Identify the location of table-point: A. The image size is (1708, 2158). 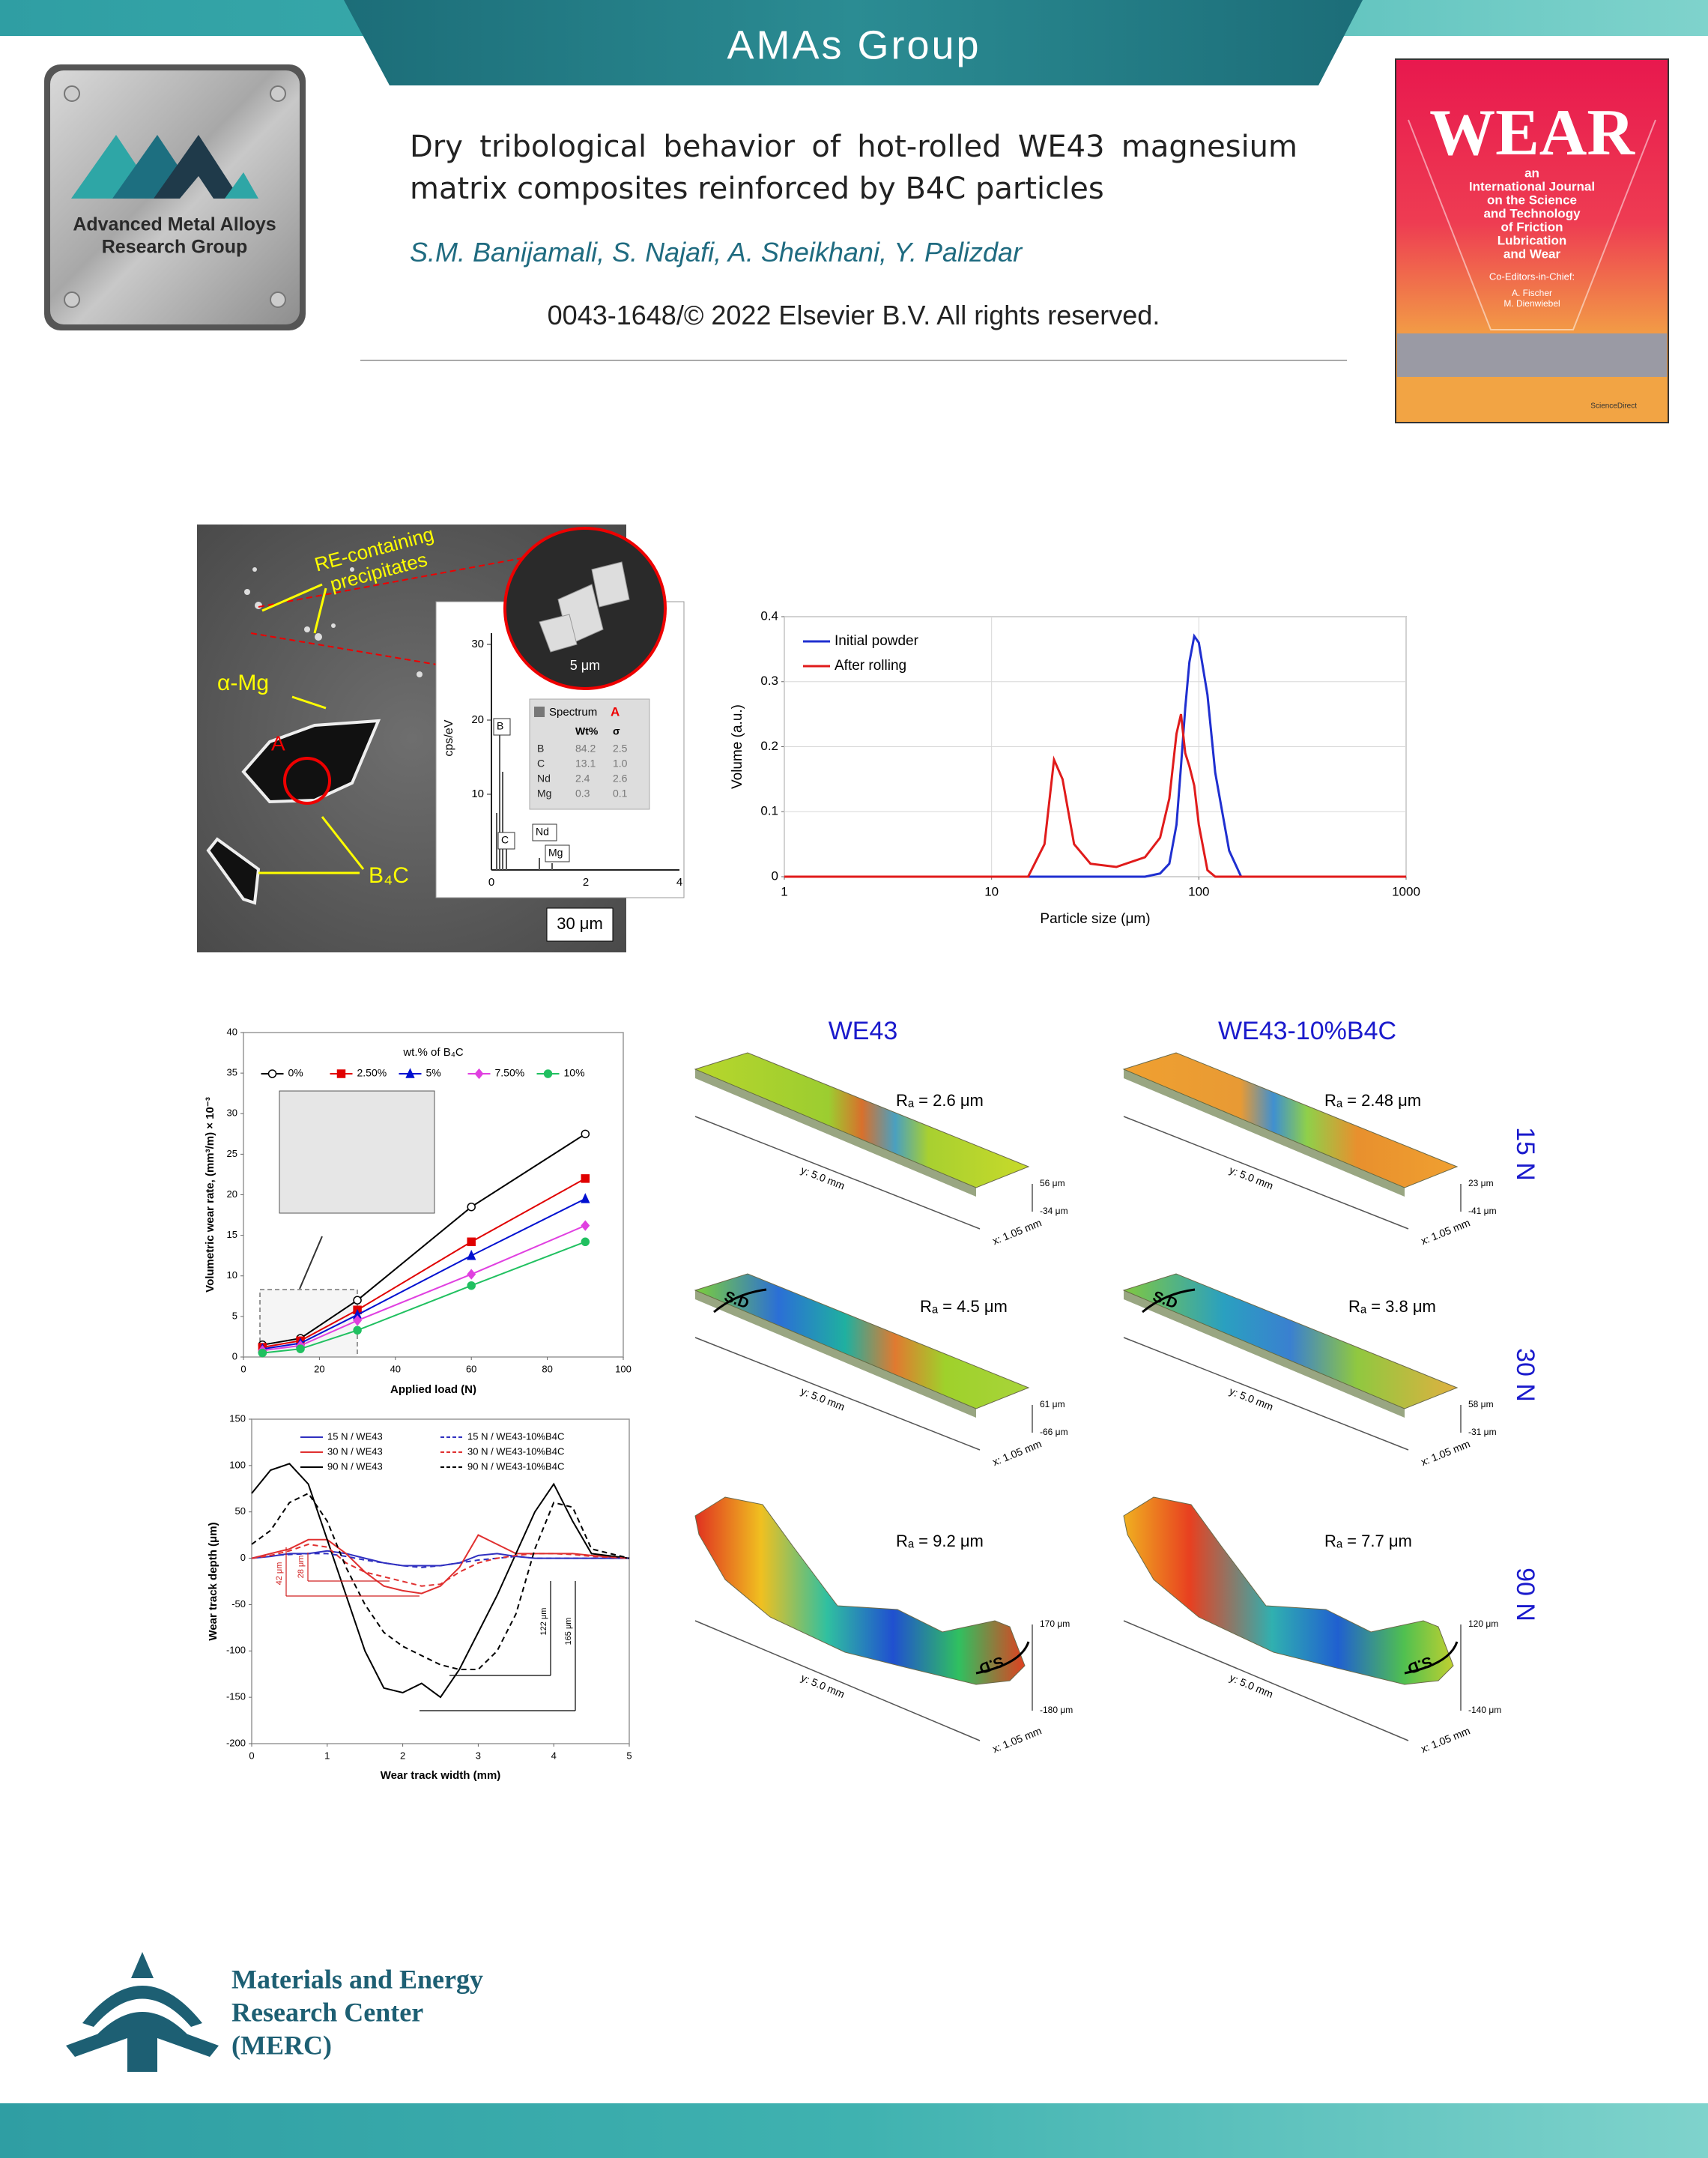
(615, 711).